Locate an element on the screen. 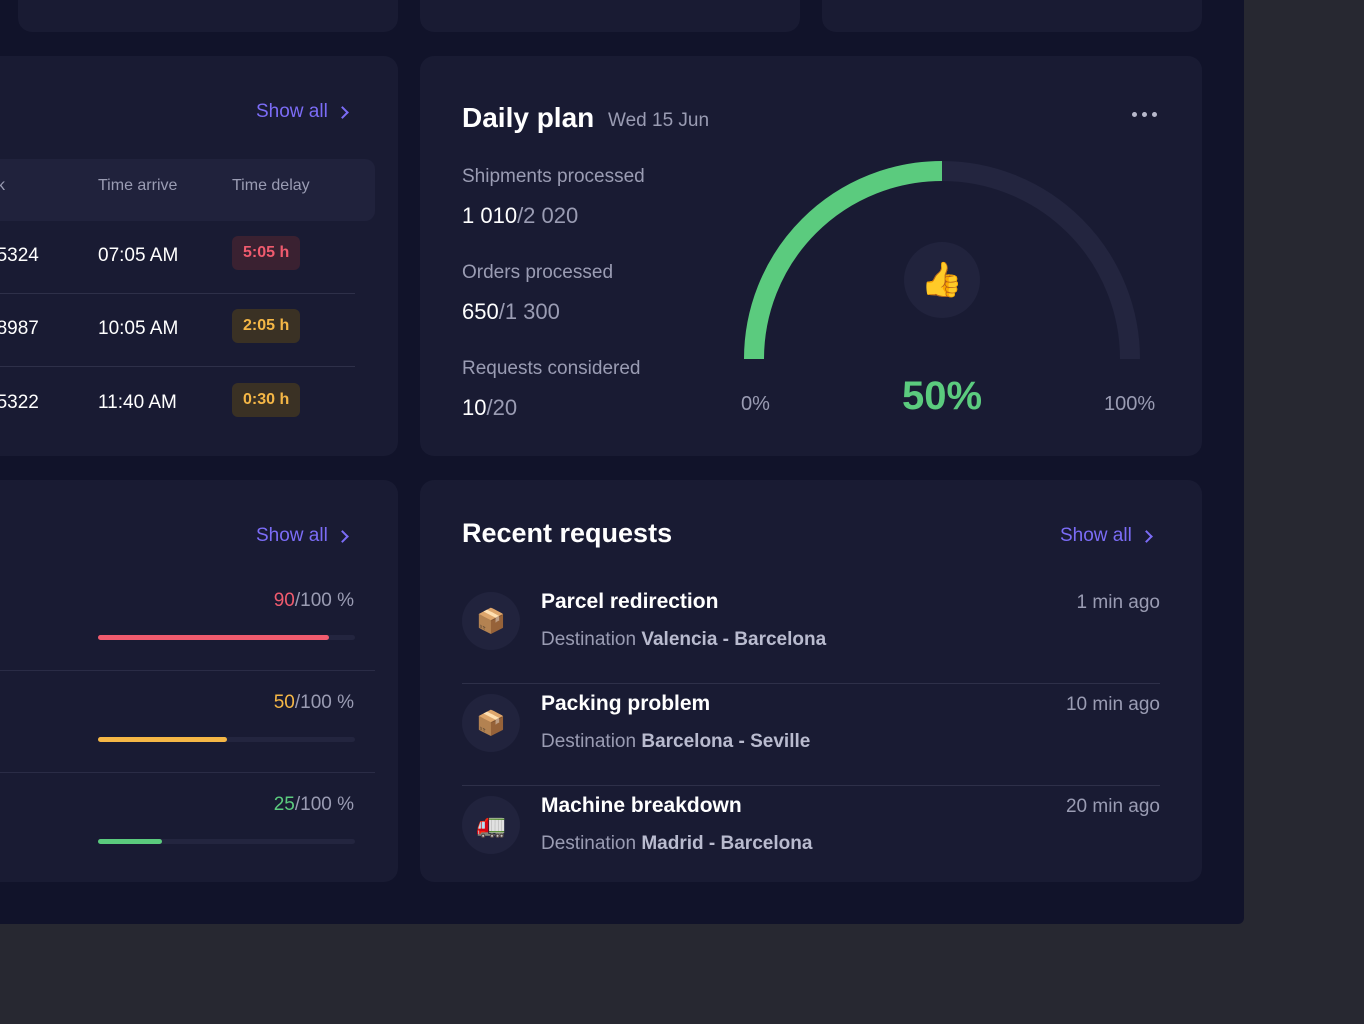 The width and height of the screenshot is (1364, 1024). destination-route: Barcelona - Seville is located at coordinates (726, 741).